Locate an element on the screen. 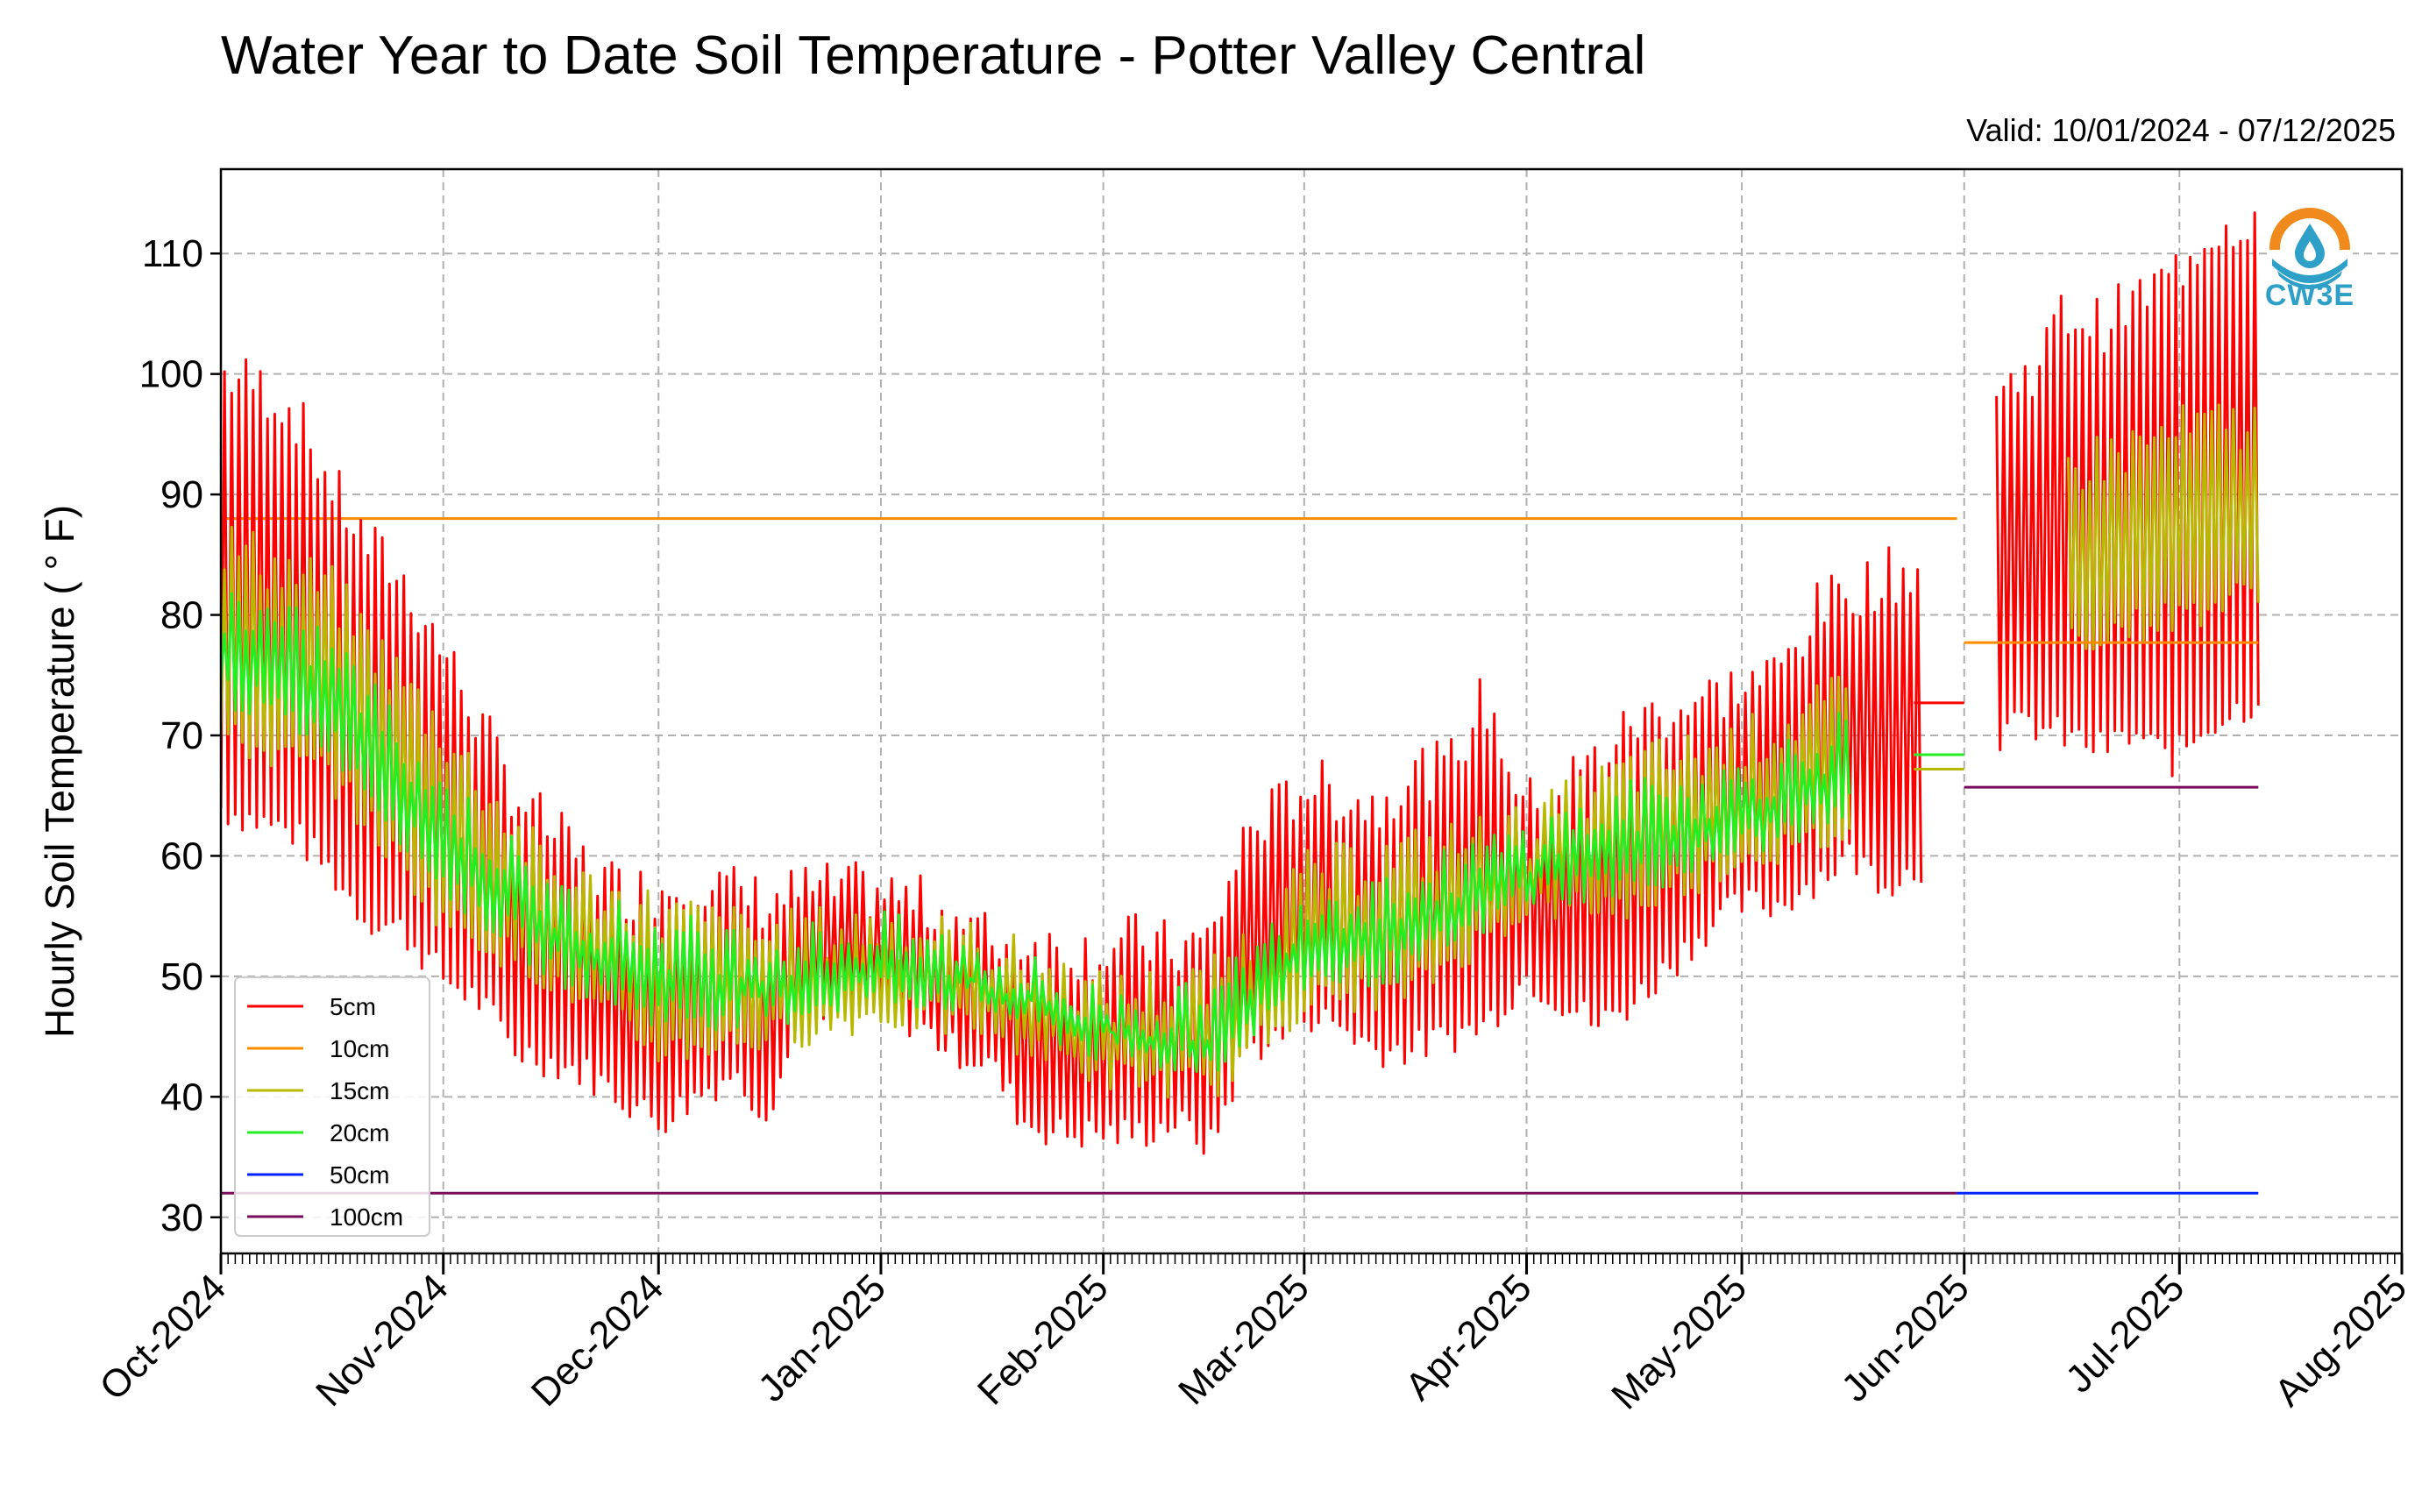 This screenshot has width=2429, height=1512. y-tick-label: 70 is located at coordinates (182, 735).